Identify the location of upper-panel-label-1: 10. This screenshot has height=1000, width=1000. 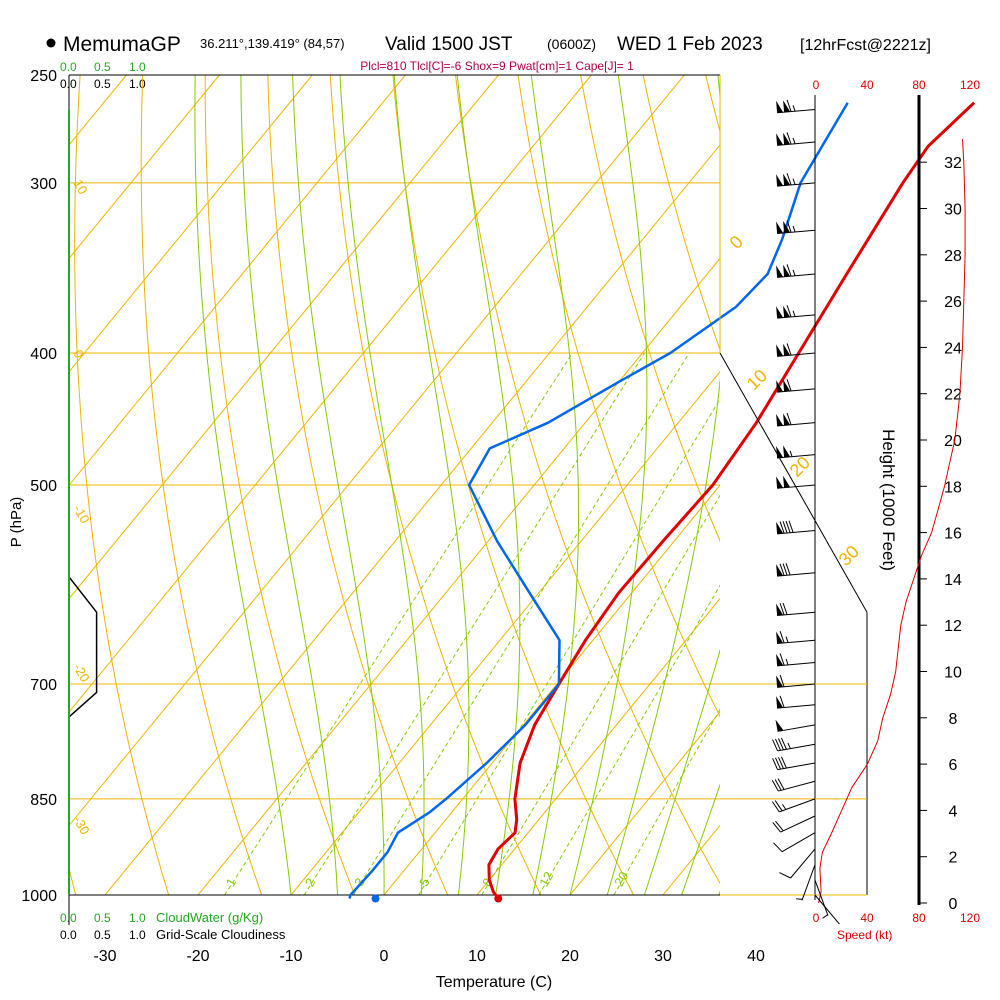
(757, 380).